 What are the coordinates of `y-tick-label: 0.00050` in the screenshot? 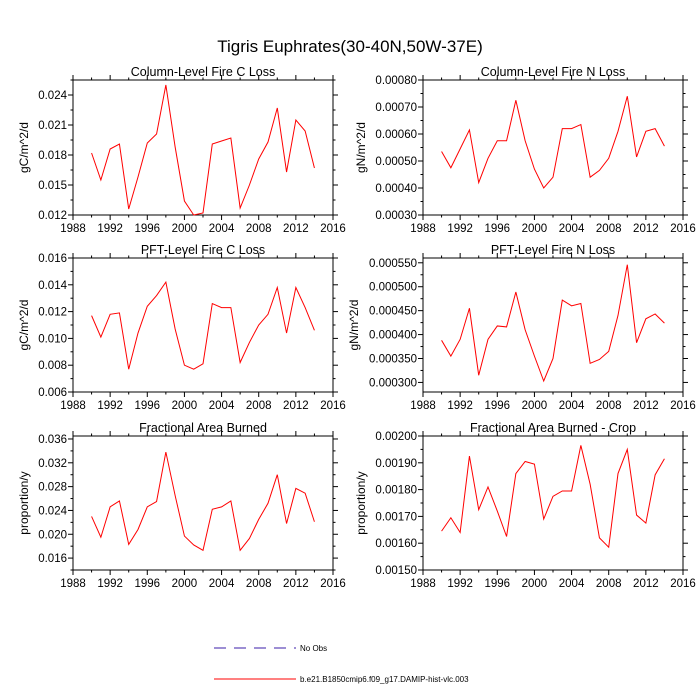 It's located at (396, 162).